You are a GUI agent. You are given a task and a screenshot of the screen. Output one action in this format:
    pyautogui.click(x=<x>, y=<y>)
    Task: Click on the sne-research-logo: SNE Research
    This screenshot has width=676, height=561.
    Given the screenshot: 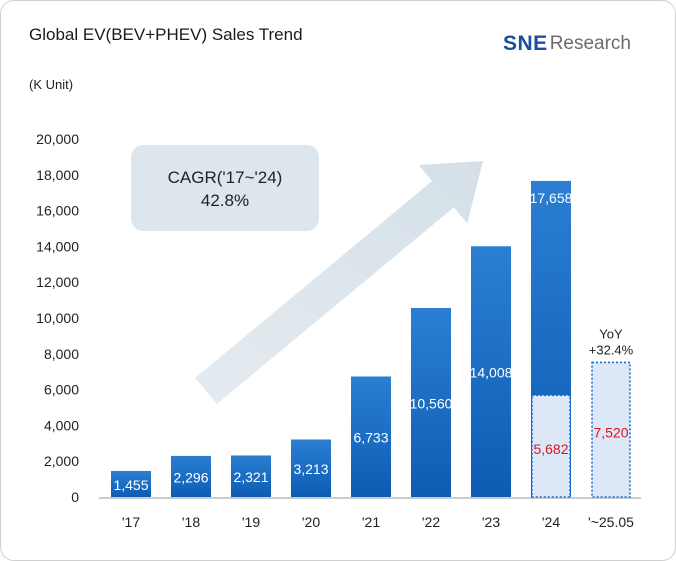 What is the action you would take?
    pyautogui.click(x=567, y=44)
    